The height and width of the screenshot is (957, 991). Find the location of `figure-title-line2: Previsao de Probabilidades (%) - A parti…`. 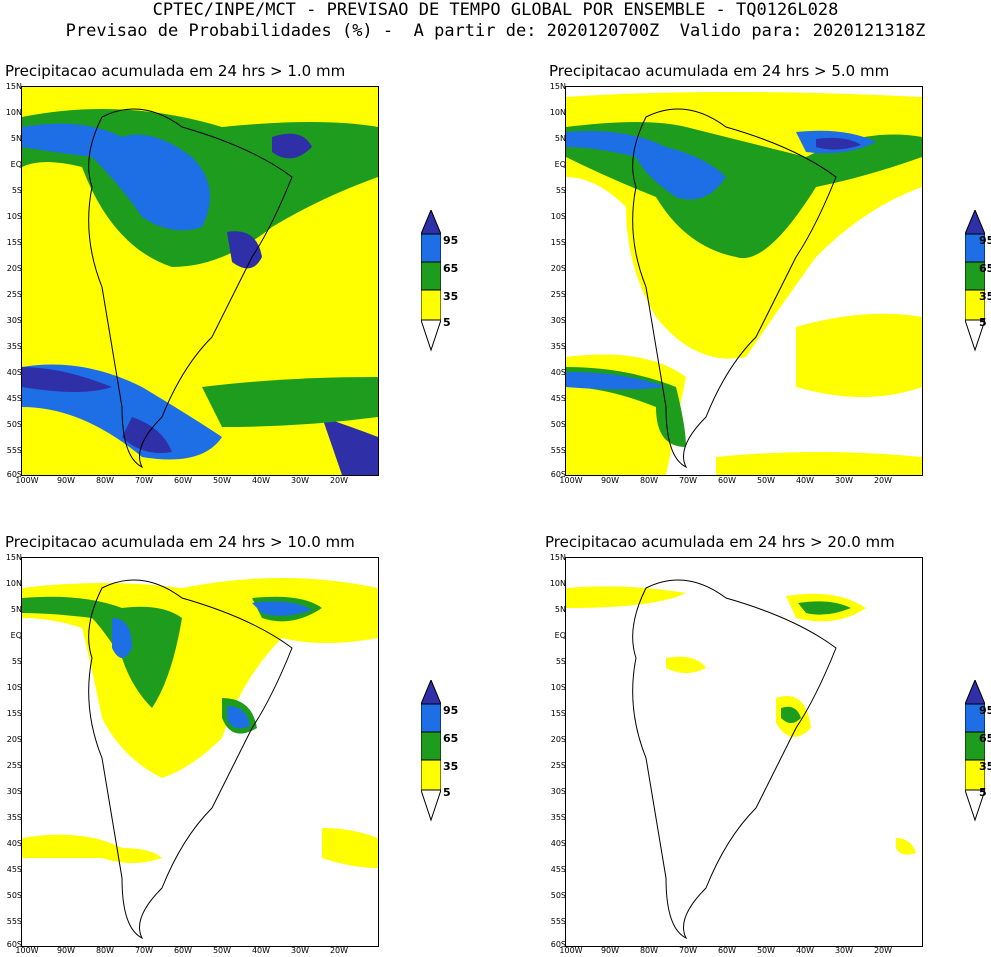

figure-title-line2: Previsao de Probabilidades (%) - A parti… is located at coordinates (495, 31).